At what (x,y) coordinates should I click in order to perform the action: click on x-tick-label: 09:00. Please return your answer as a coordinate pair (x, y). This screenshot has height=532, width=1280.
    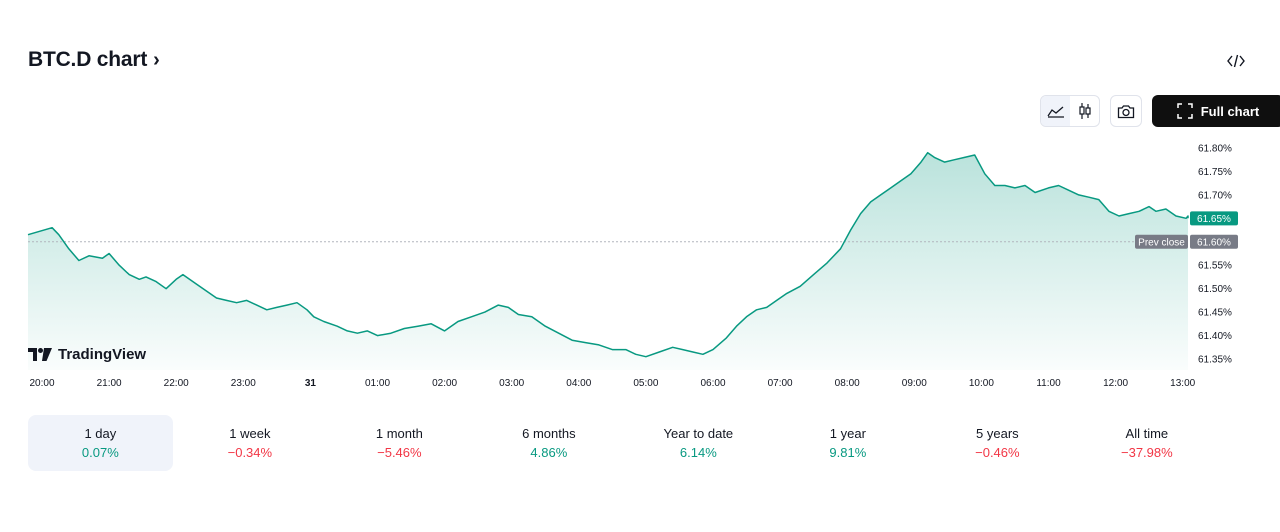
    Looking at the image, I should click on (914, 383).